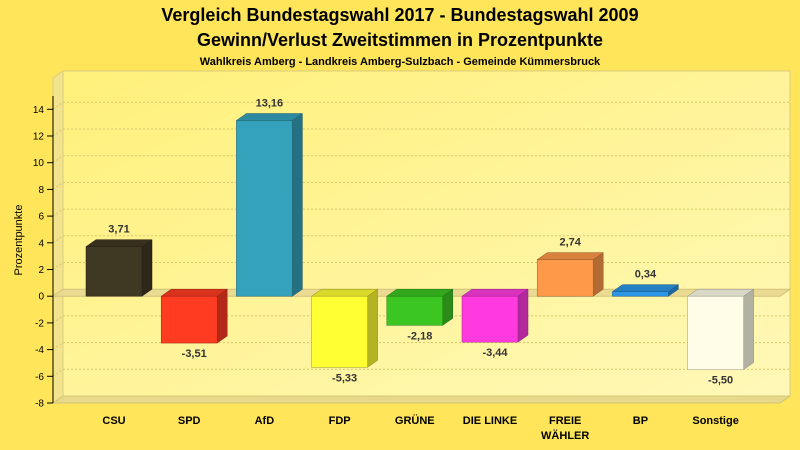 The height and width of the screenshot is (450, 800). What do you see at coordinates (41, 270) in the screenshot?
I see `y-tick-label: 2` at bounding box center [41, 270].